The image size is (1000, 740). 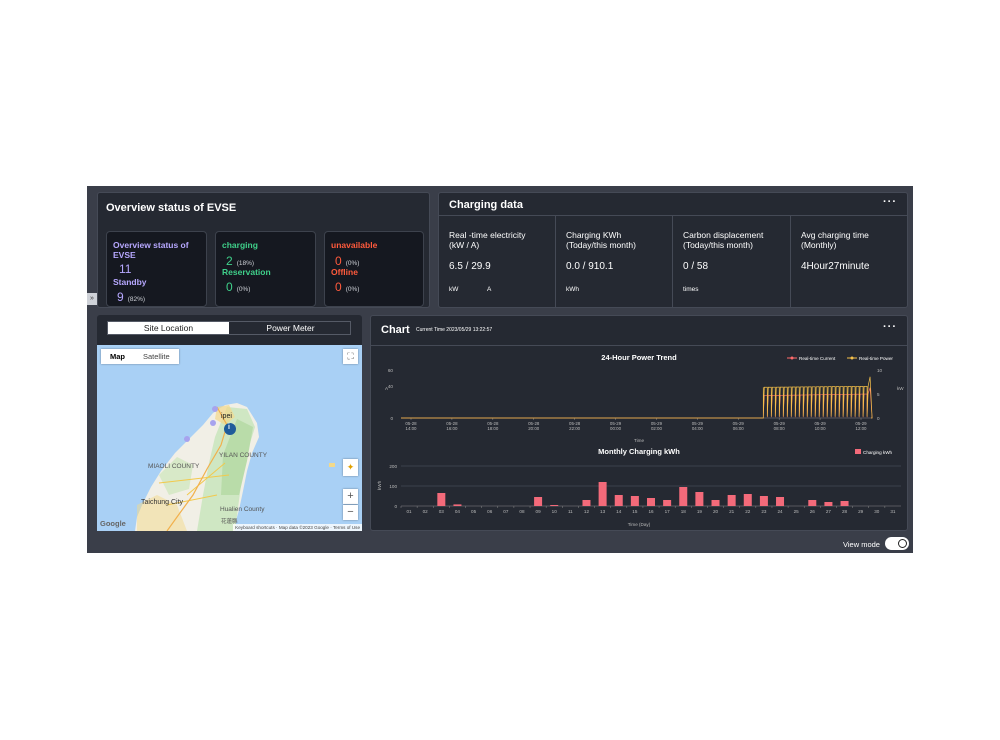 I want to click on map-type-toggle: Map Satellite, so click(x=140, y=356).